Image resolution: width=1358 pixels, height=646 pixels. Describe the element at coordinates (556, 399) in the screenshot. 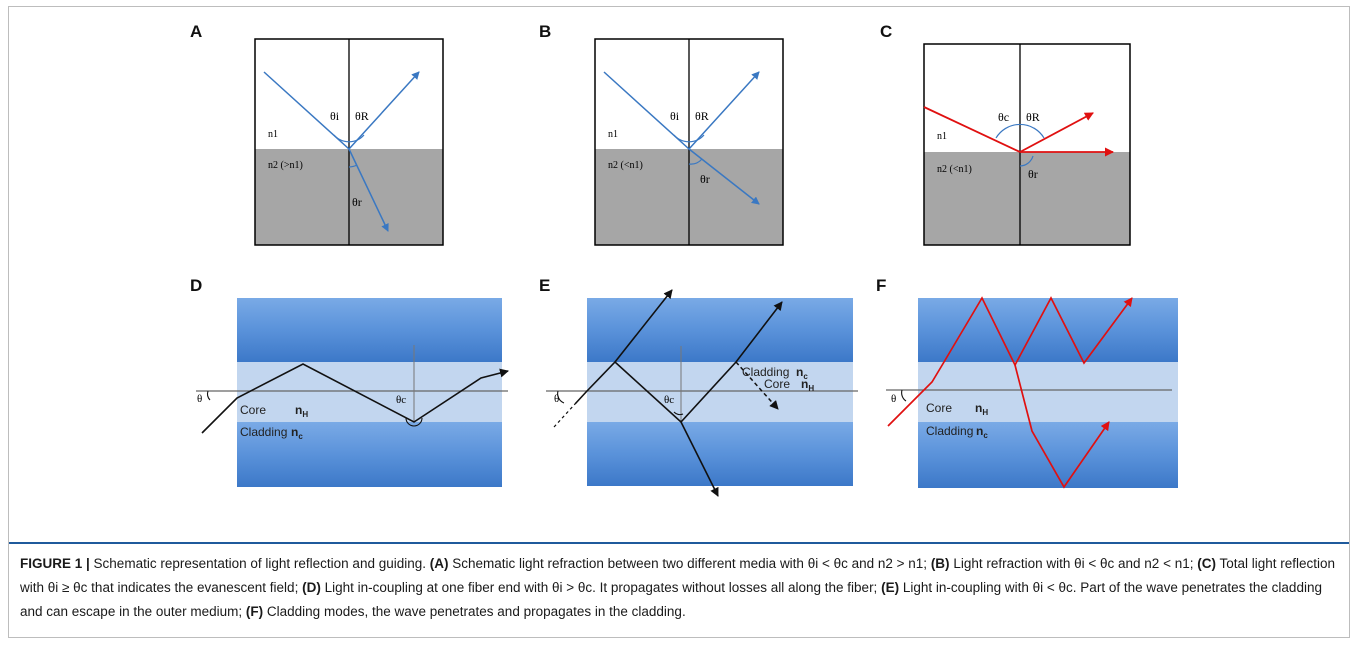

I see `panel-e-theta: θ` at that location.